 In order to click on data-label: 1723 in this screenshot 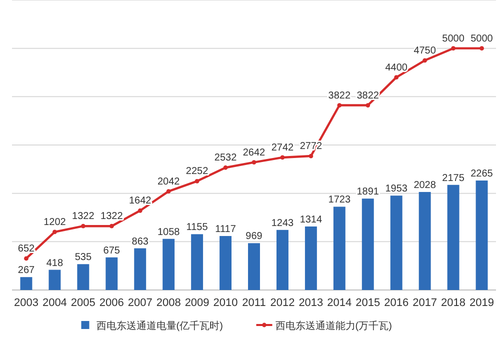, I will do `click(339, 200)`.